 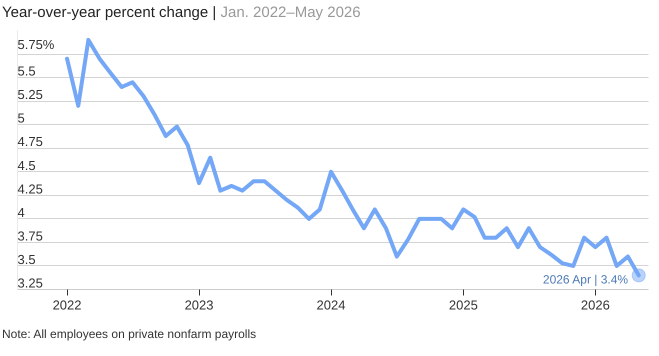 What do you see at coordinates (21, 212) in the screenshot?
I see `y-tick-label: 4` at bounding box center [21, 212].